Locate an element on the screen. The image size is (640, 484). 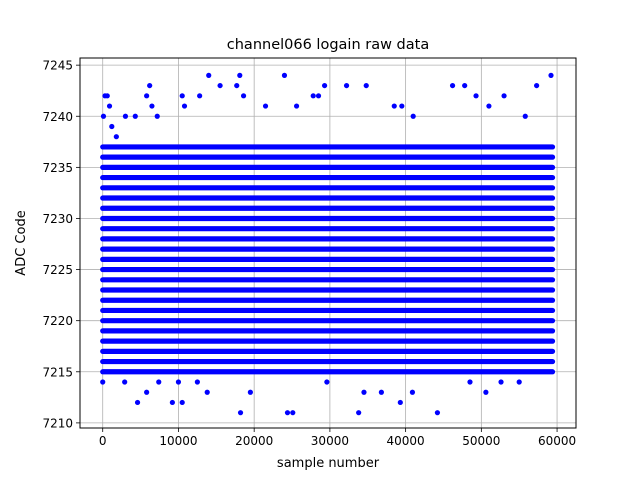
y-axis-ticks: 7210 7215 7220 7225 7230 7235 7240 7245 is located at coordinates (61, 244).